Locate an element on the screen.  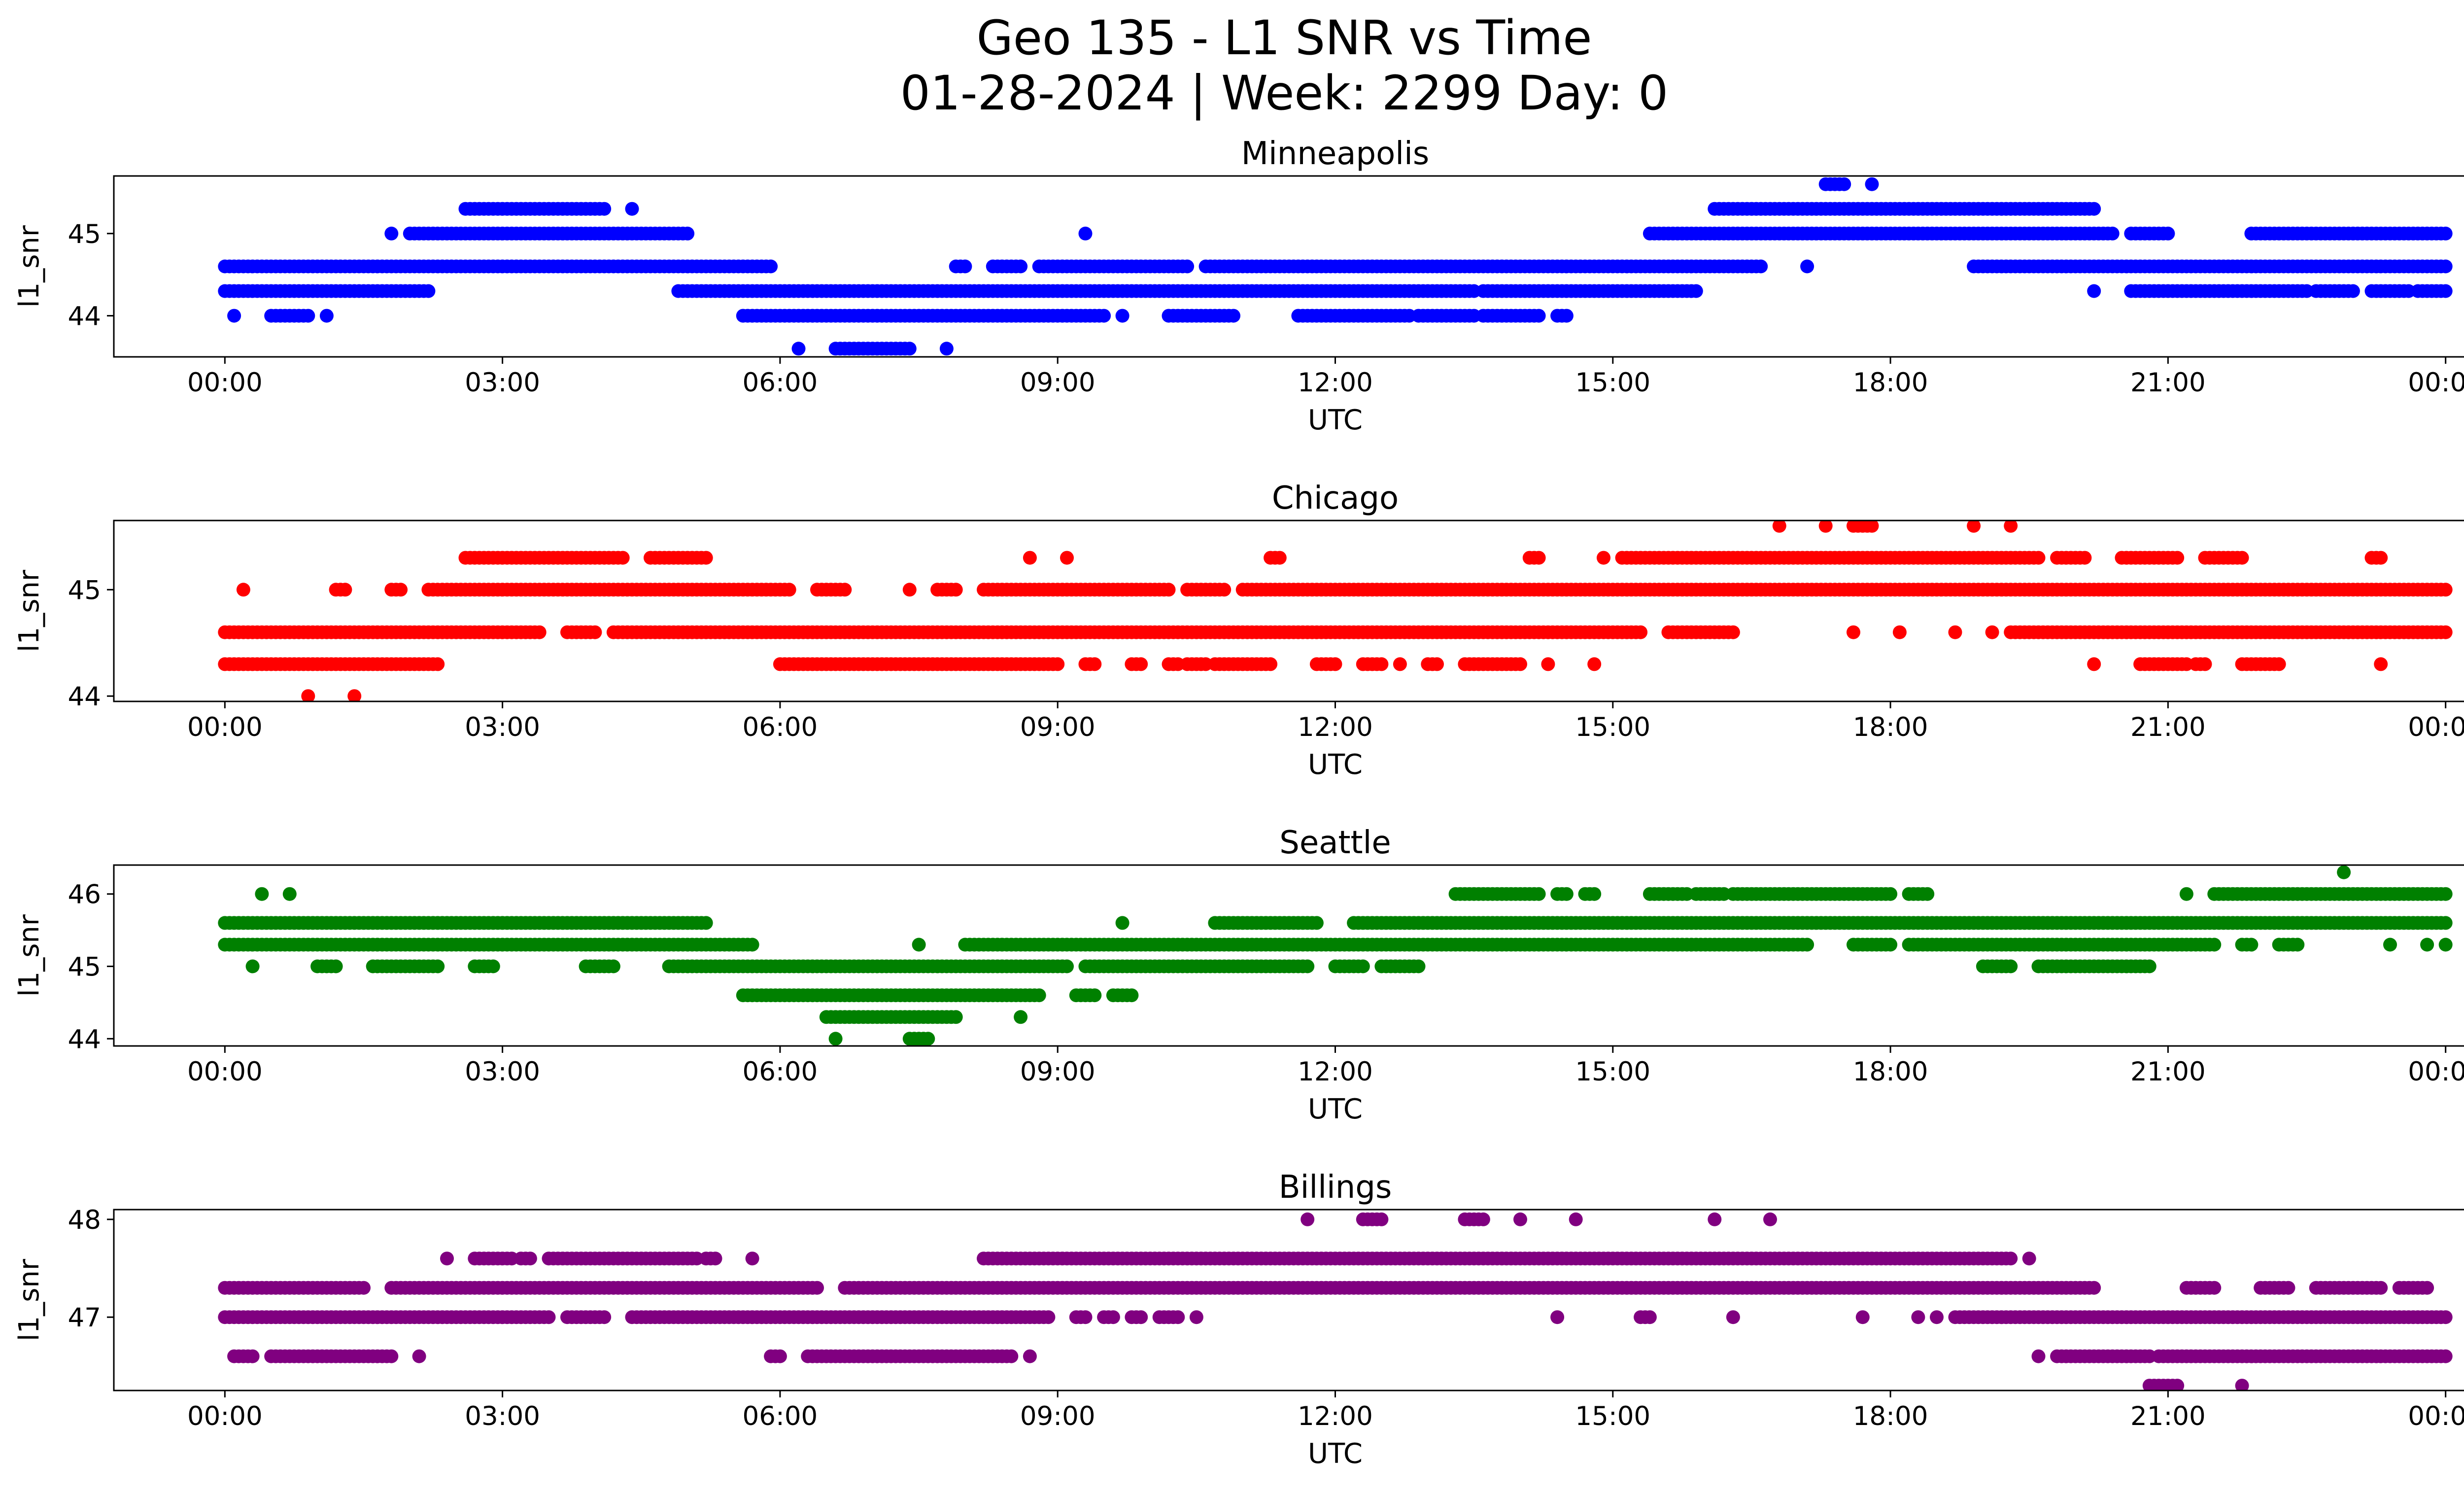
scatter-series-minneapolis is located at coordinates (1335, 266).